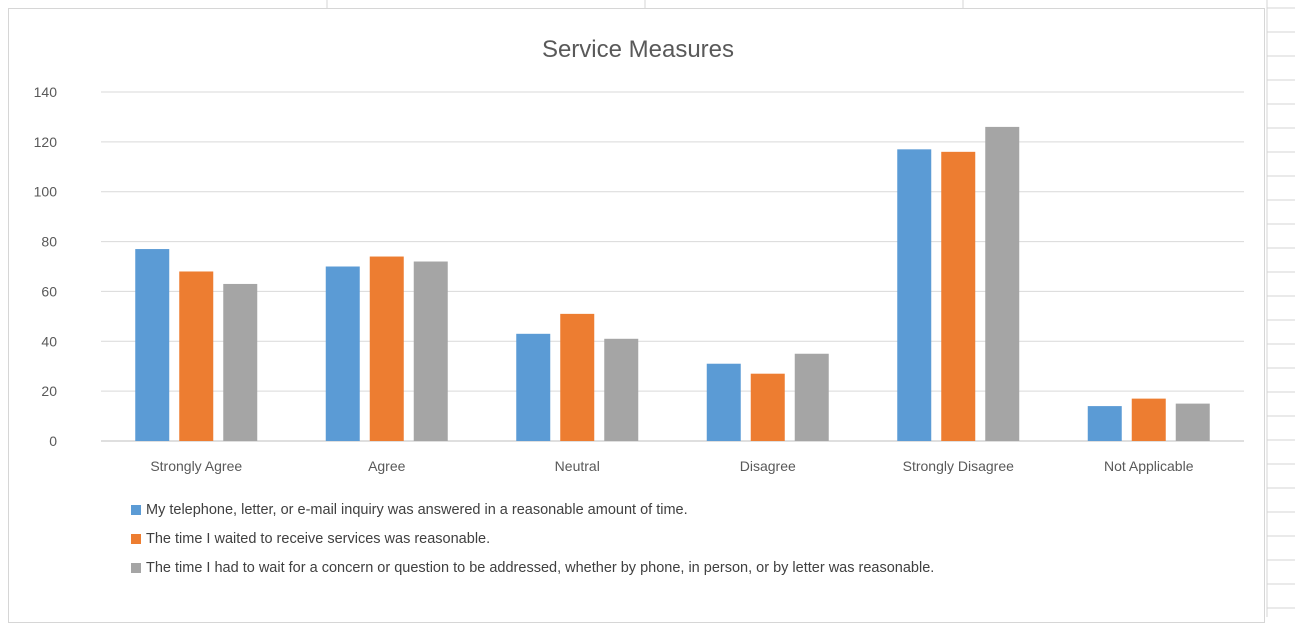  I want to click on y-tick-label: 120, so click(46, 142).